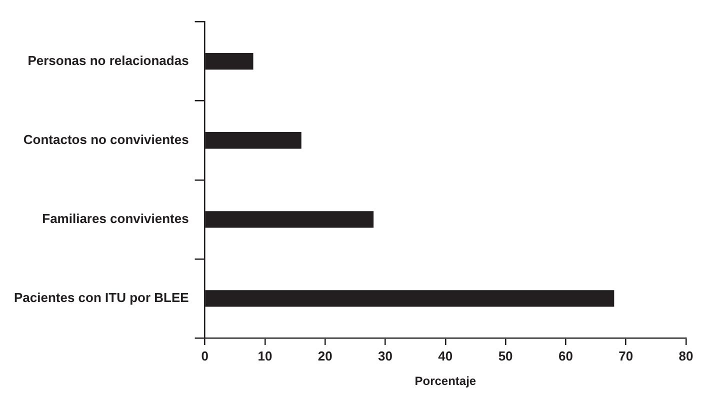 This screenshot has height=401, width=706. Describe the element at coordinates (115, 218) in the screenshot. I see `y-tick-label: Familiares convivientes` at that location.